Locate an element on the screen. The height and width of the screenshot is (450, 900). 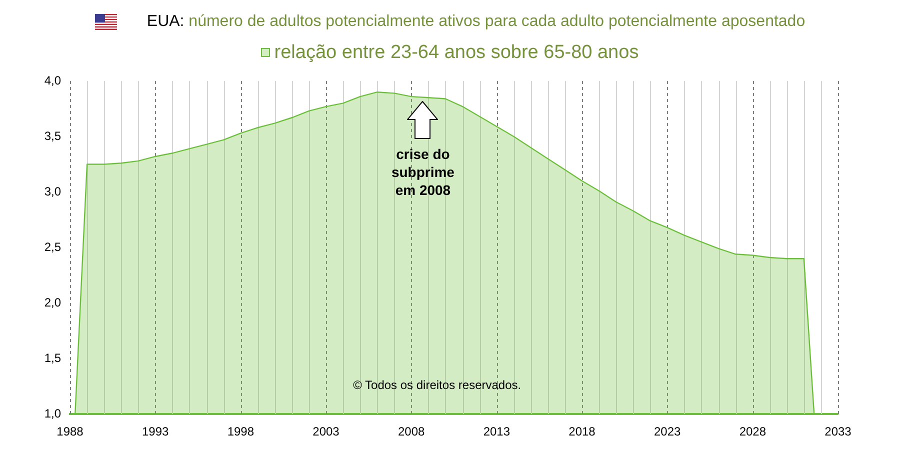
x-tick-label: 2008 is located at coordinates (412, 431).